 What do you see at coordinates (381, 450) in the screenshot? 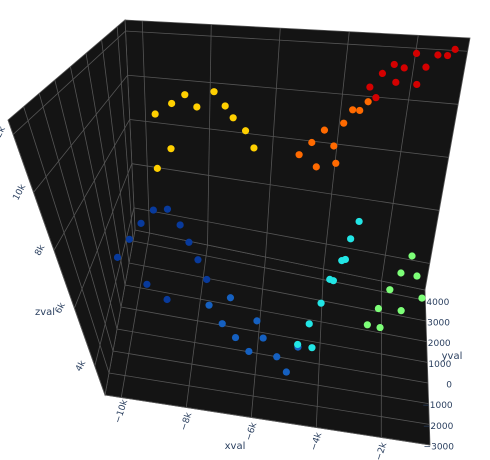
I see `x-tick-label: −2k` at bounding box center [381, 450].